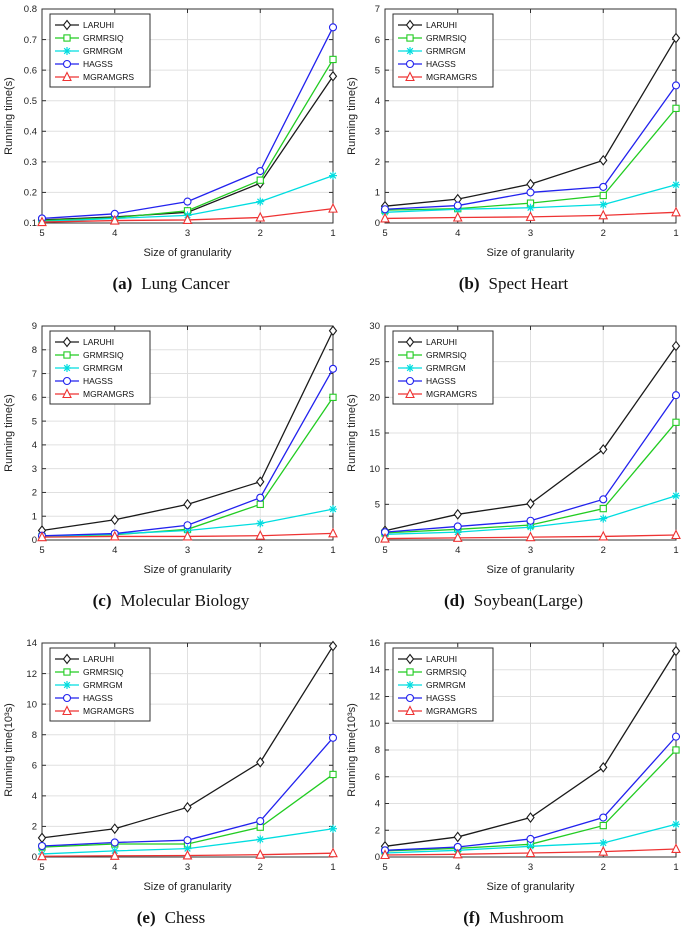 The height and width of the screenshot is (952, 685). Describe the element at coordinates (374, 643) in the screenshot. I see `y-tick-label: 16` at that location.